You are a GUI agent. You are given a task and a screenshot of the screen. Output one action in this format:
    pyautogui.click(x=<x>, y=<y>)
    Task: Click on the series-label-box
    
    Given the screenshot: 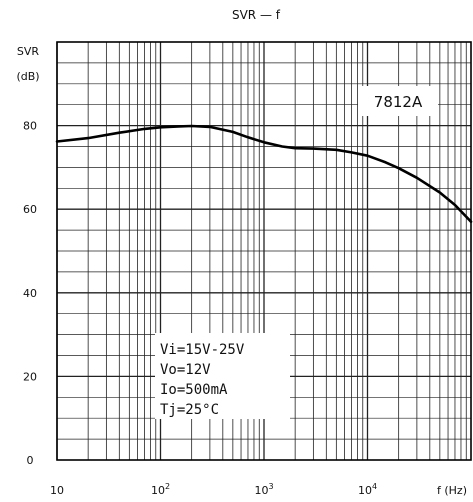 What is the action you would take?
    pyautogui.click(x=398, y=101)
    